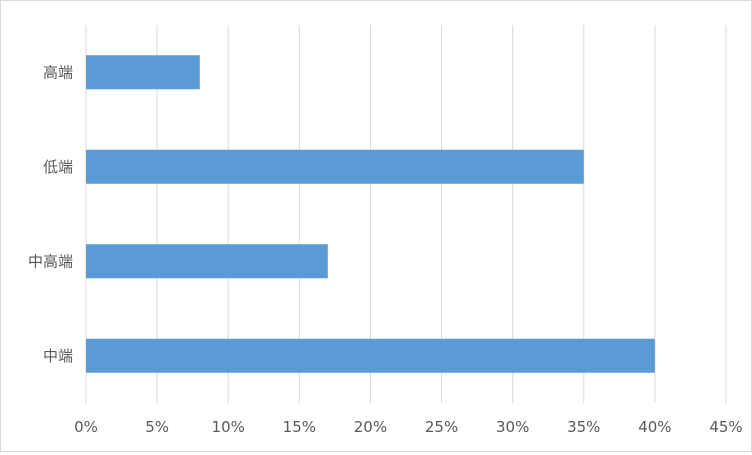 This screenshot has width=752, height=455. Describe the element at coordinates (725, 427) in the screenshot. I see `x-tick-label: 45%` at that location.